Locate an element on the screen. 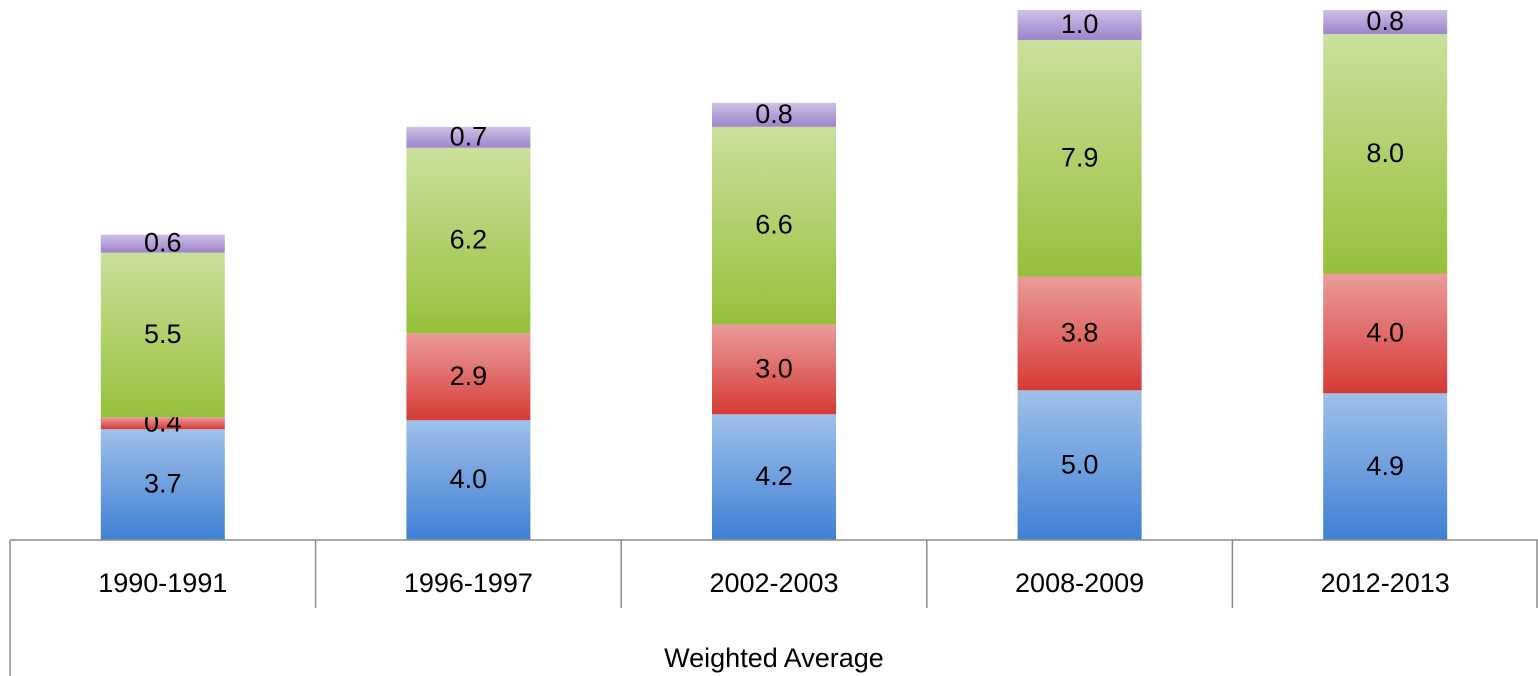 The image size is (1538, 676). data-label: 5.5 is located at coordinates (163, 334).